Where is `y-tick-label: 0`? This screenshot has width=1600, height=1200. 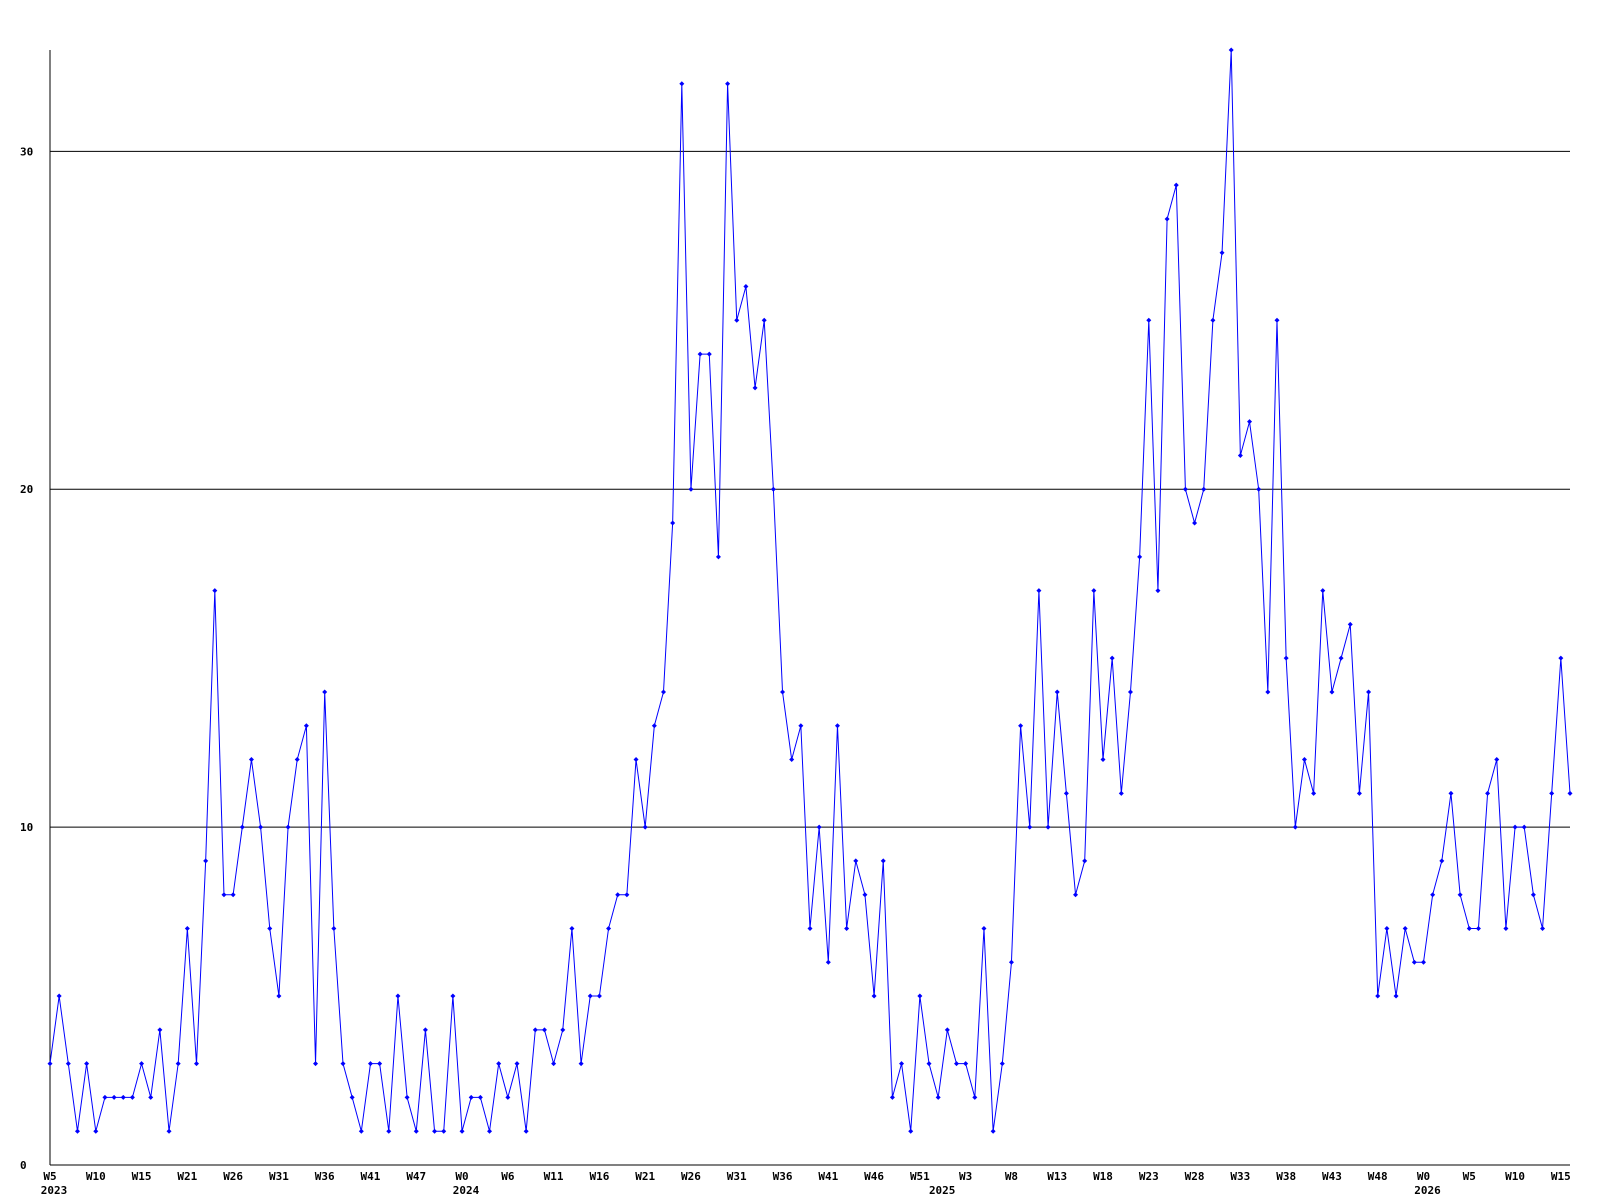 y-tick-label: 0 is located at coordinates (23, 1165).